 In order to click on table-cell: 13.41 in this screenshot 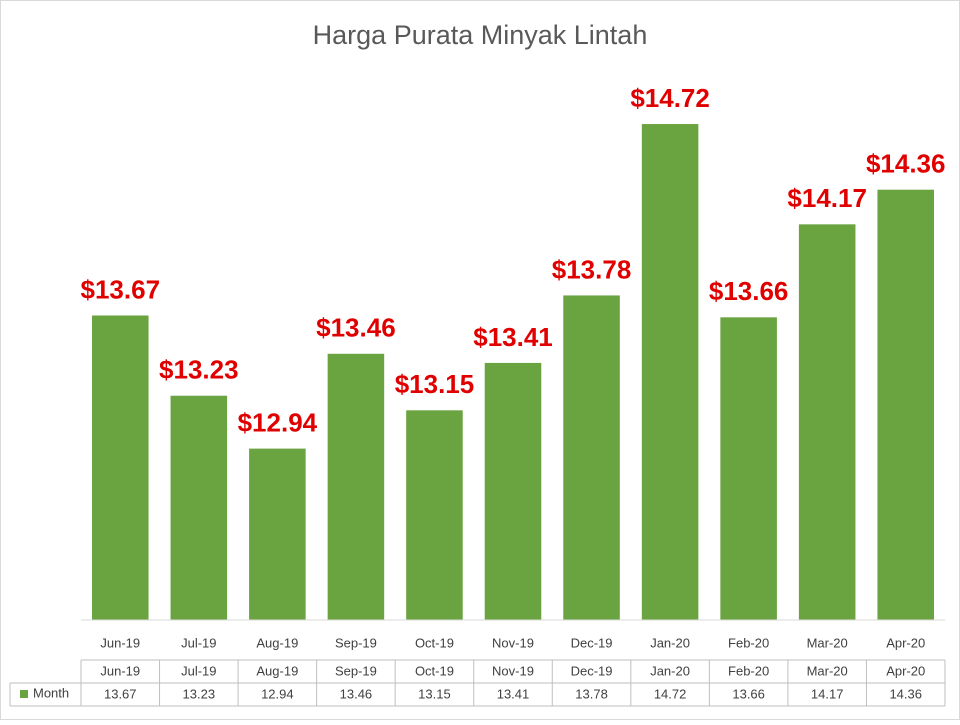, I will do `click(513, 693)`.